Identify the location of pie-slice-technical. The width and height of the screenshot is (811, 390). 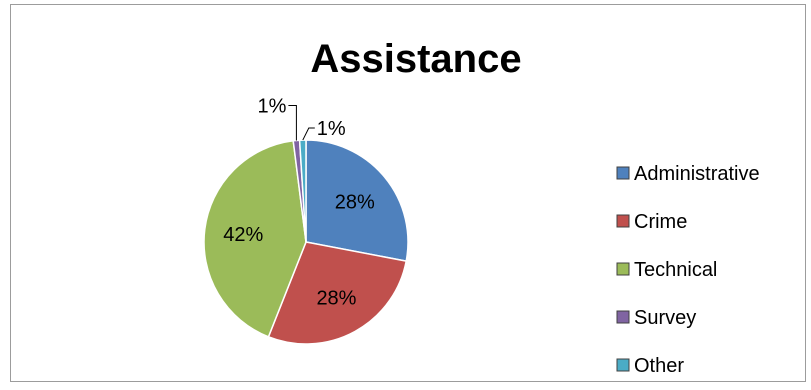
(255, 238).